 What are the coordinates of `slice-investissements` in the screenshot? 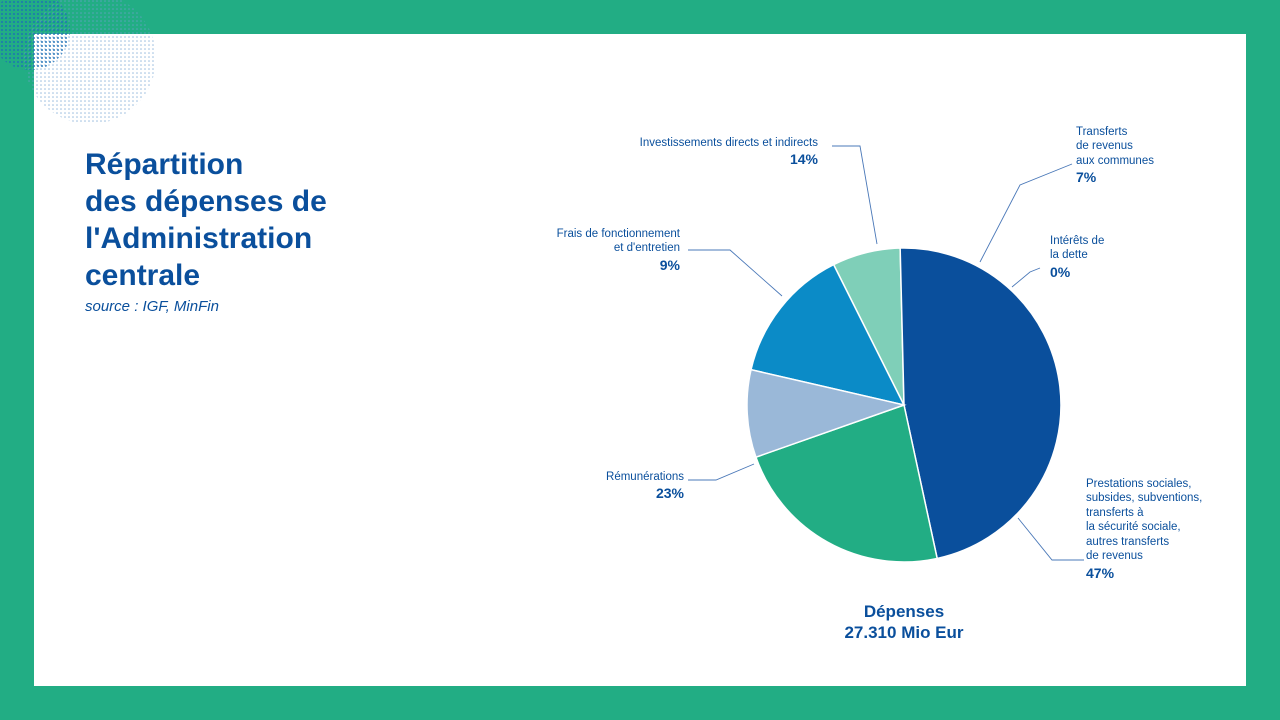 It's located at (828, 335).